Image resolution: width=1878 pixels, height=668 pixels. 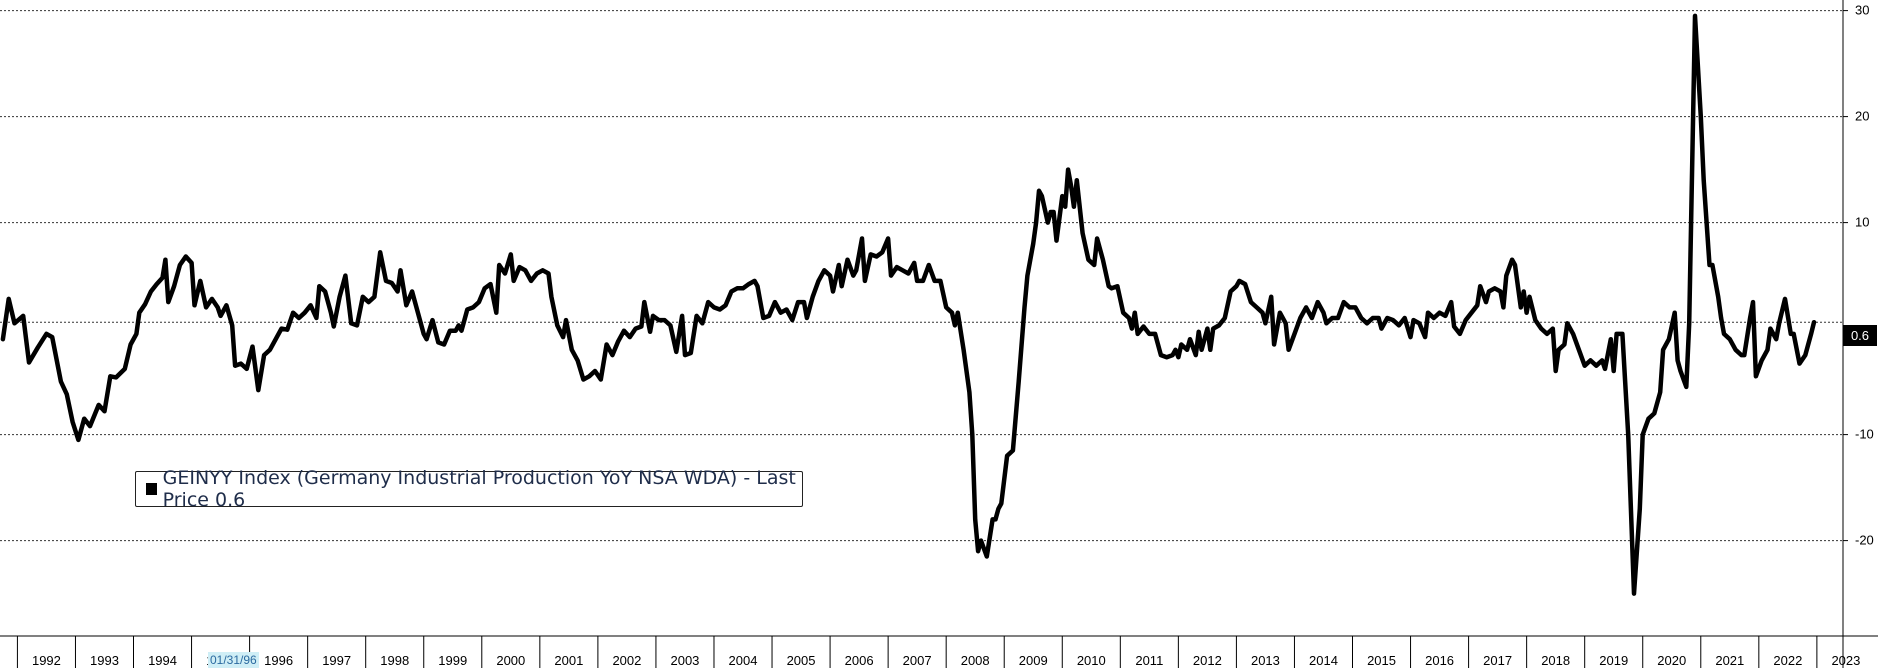 What do you see at coordinates (233, 660) in the screenshot?
I see `cursor-date-label: 01/31/96` at bounding box center [233, 660].